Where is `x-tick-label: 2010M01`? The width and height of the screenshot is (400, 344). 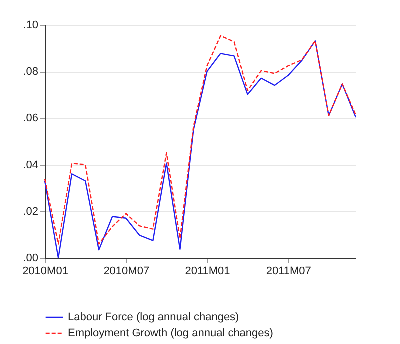 x-tick-label: 2010M01 is located at coordinates (45, 272).